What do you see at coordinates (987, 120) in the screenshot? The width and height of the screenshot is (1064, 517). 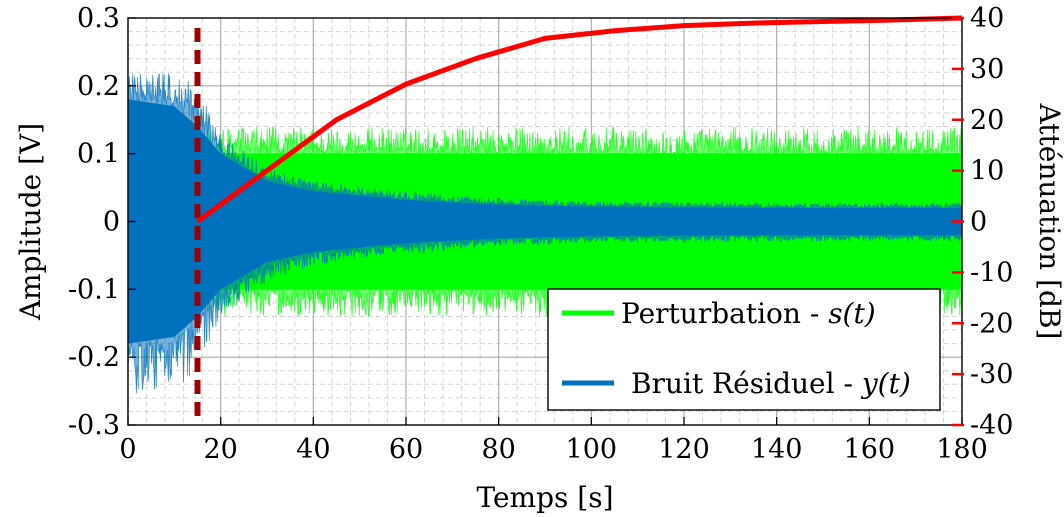 I see `y2-tick-label: 20` at bounding box center [987, 120].